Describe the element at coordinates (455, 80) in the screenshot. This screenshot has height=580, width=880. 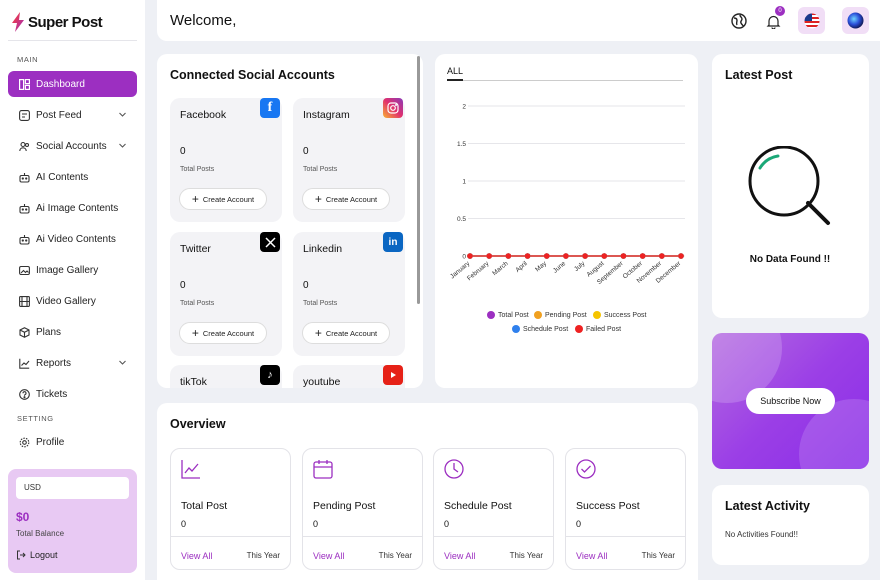
I see `tab-active-indicator` at that location.